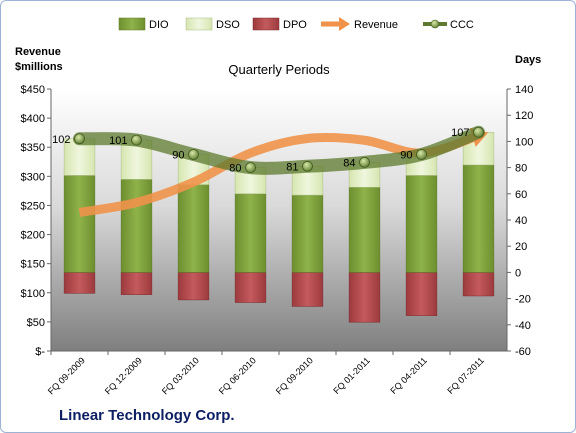 The image size is (576, 433). Describe the element at coordinates (279, 69) in the screenshot. I see `chart-title: Quarterly Periods` at that location.